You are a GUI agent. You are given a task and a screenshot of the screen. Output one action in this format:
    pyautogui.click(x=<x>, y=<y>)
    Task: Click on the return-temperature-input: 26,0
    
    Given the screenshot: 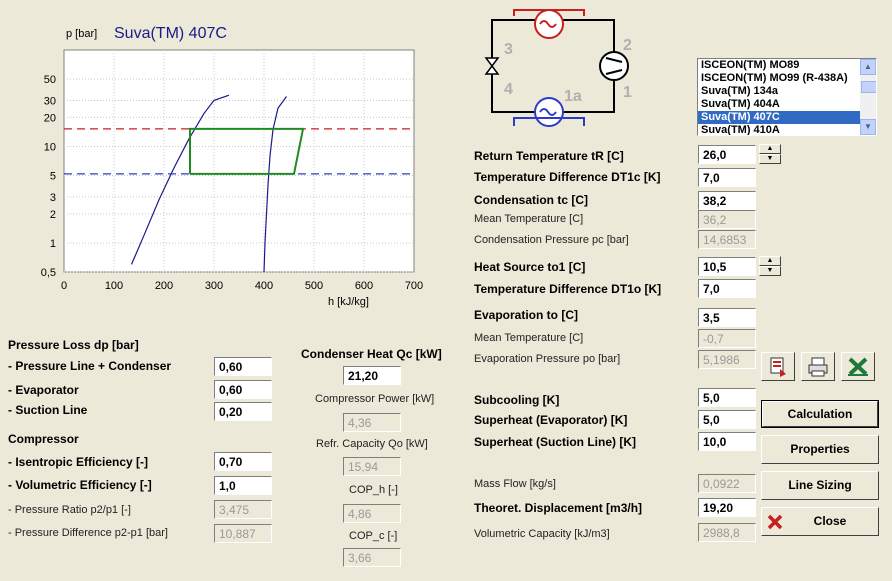 What is the action you would take?
    pyautogui.click(x=727, y=154)
    